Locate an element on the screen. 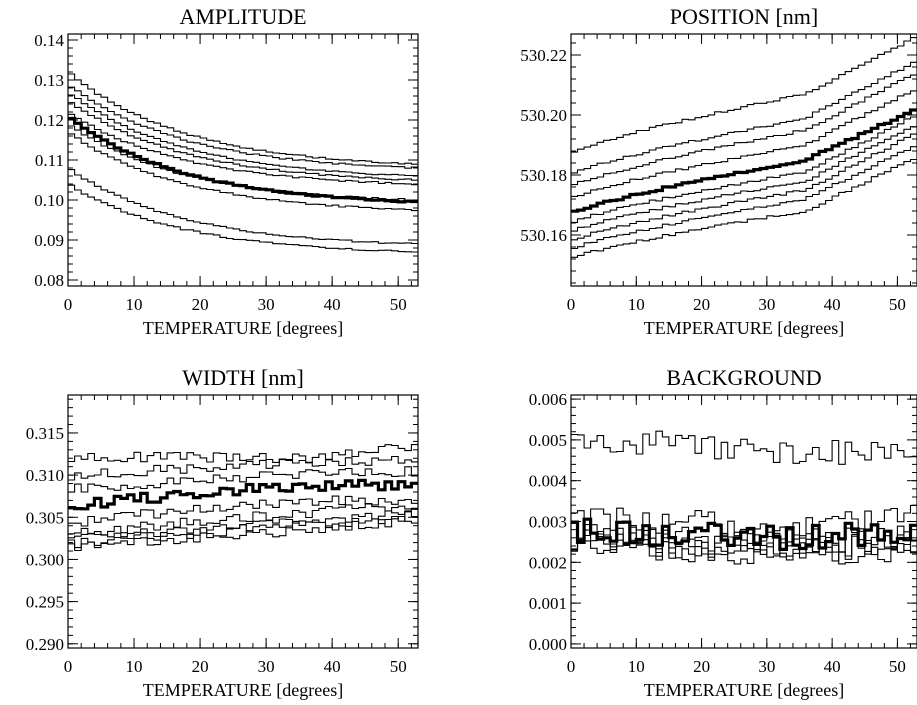 This screenshot has height=705, width=917. y-tick-label: 0.11 is located at coordinates (49, 160).